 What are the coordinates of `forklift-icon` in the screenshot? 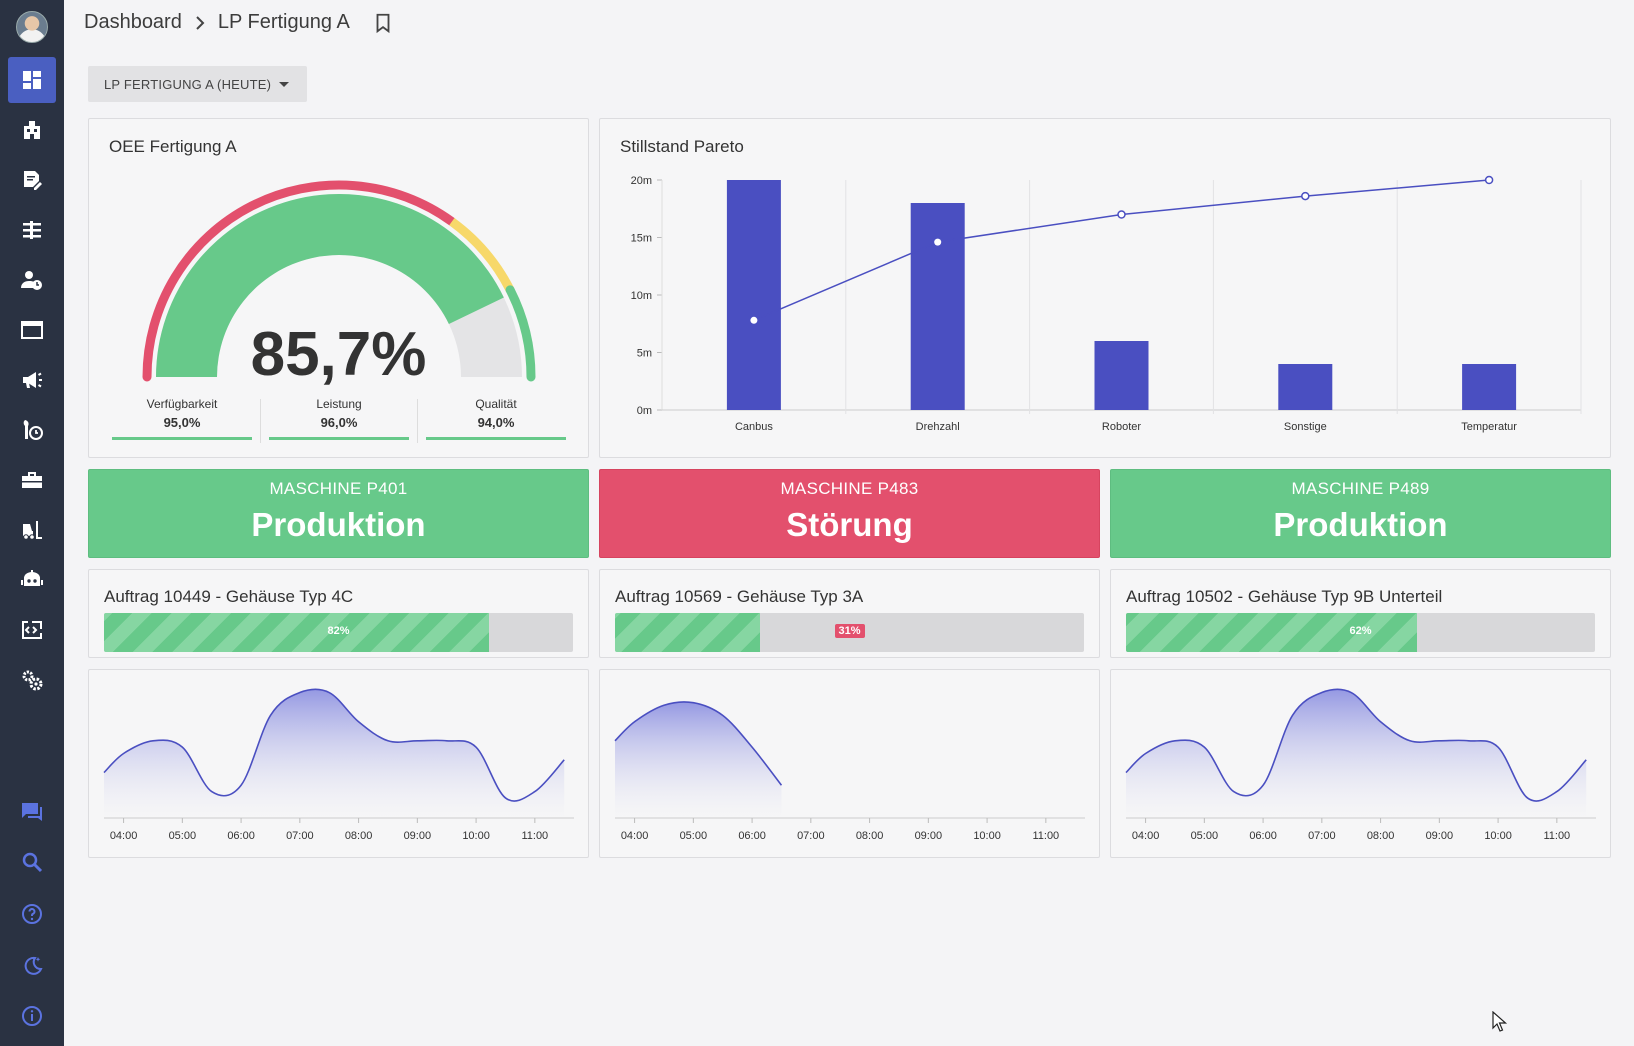 It's located at (32, 530).